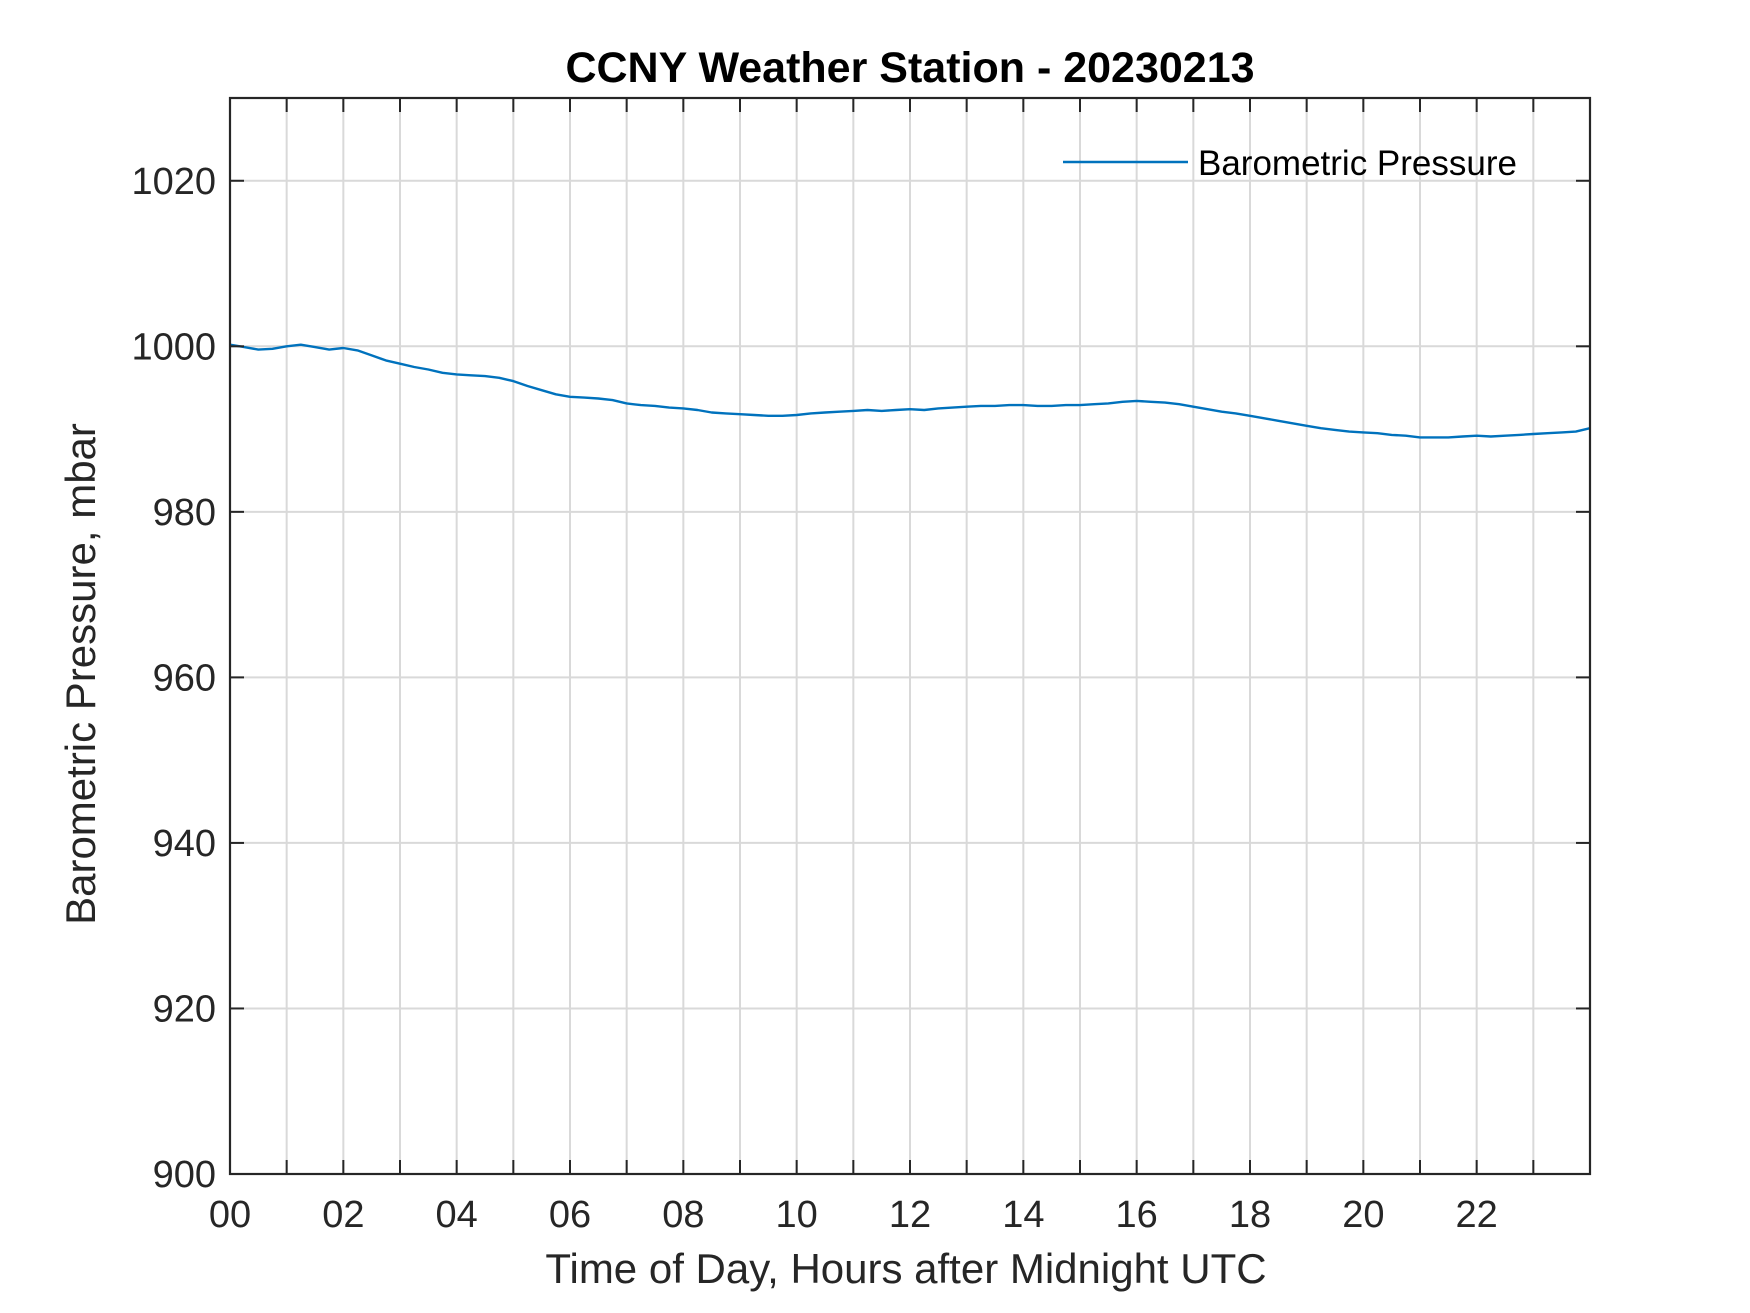 The width and height of the screenshot is (1750, 1313). Describe the element at coordinates (80, 674) in the screenshot. I see `y-axis-label: Barometric Pressure, mbar` at that location.